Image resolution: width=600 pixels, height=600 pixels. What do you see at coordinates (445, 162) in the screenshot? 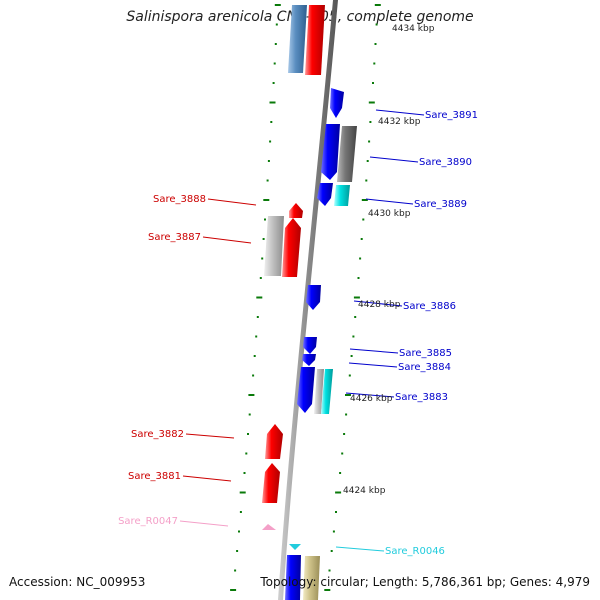
I see `gene-label: Sare_3890` at bounding box center [445, 162].